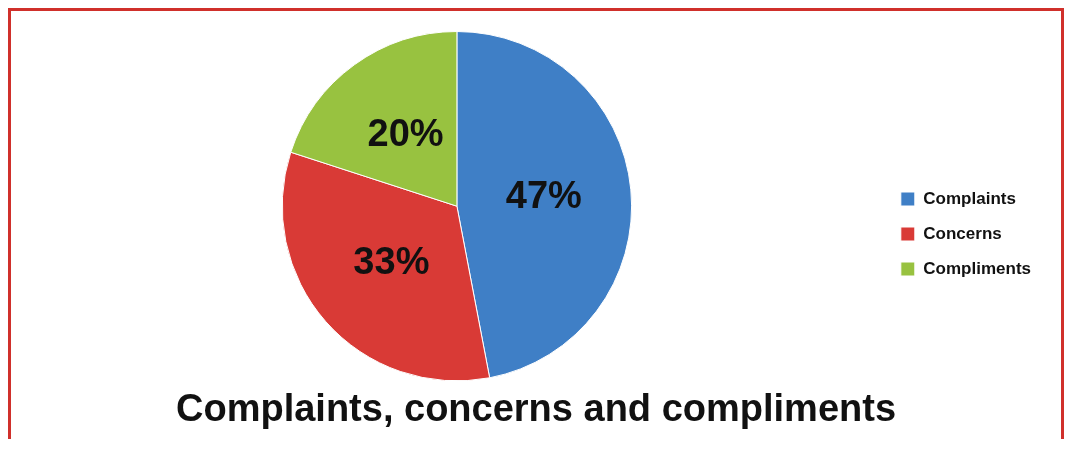 Image resolution: width=1078 pixels, height=453 pixels. Describe the element at coordinates (969, 198) in the screenshot. I see `legend-label: Complaints` at that location.